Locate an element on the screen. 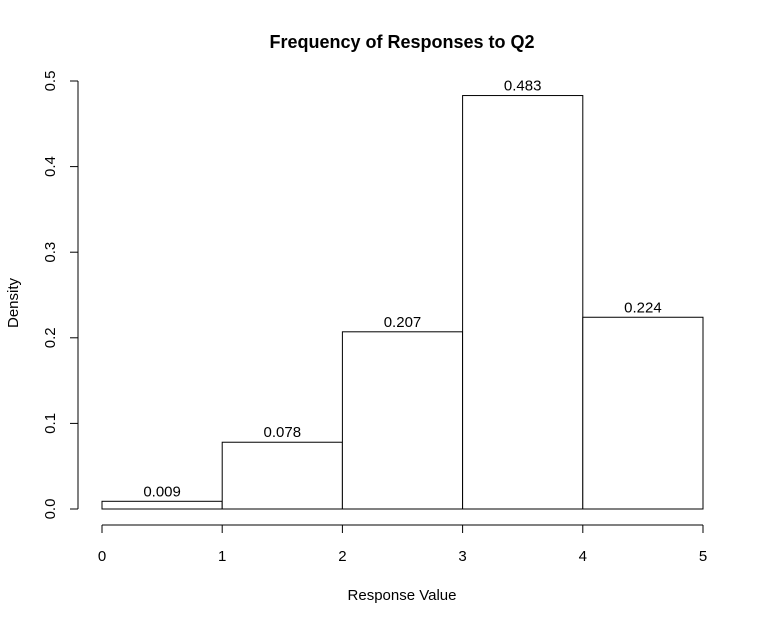 The height and width of the screenshot is (624, 768). y-axis: 0.0 0.1 0.2 0.3 0.4 0.5 is located at coordinates (60, 295).